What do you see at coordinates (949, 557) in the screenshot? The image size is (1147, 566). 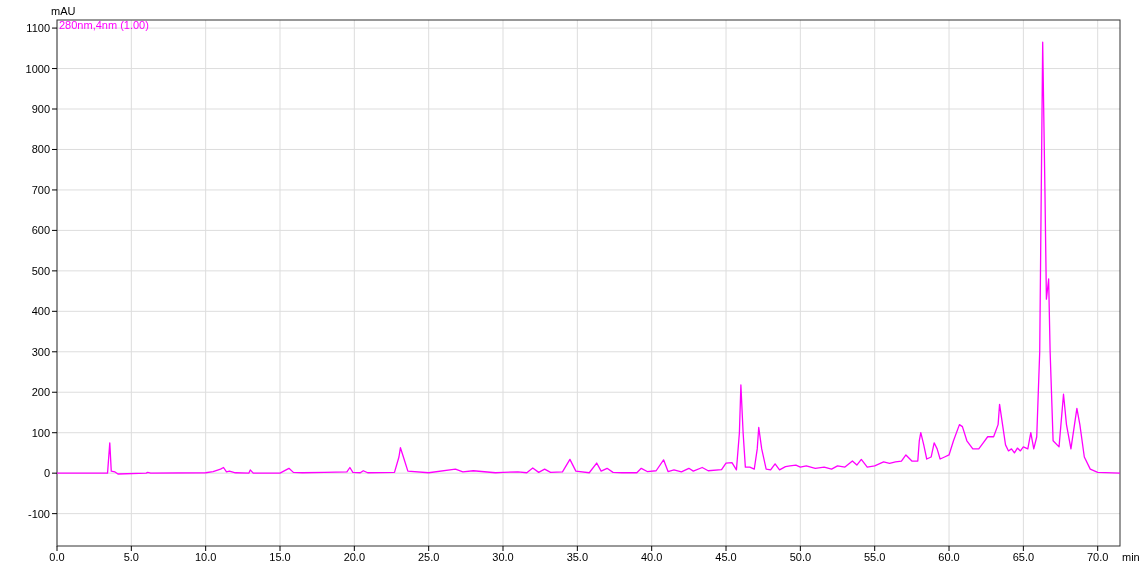 I see `x-tick-label: 60.0` at bounding box center [949, 557].